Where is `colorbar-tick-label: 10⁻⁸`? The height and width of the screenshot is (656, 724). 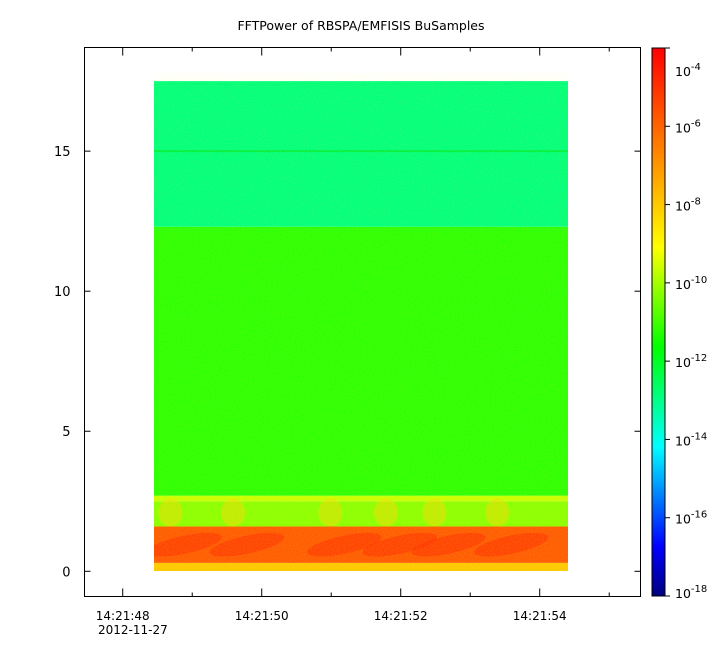 colorbar-tick-label: 10⁻⁸ is located at coordinates (688, 205).